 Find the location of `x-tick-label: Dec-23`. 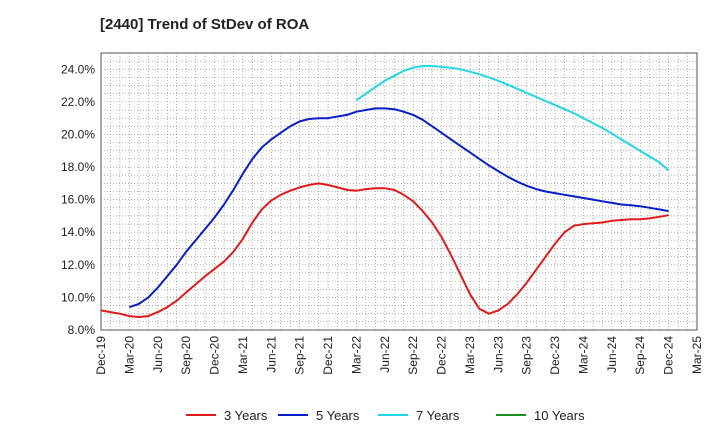

x-tick-label: Dec-23 is located at coordinates (555, 355).